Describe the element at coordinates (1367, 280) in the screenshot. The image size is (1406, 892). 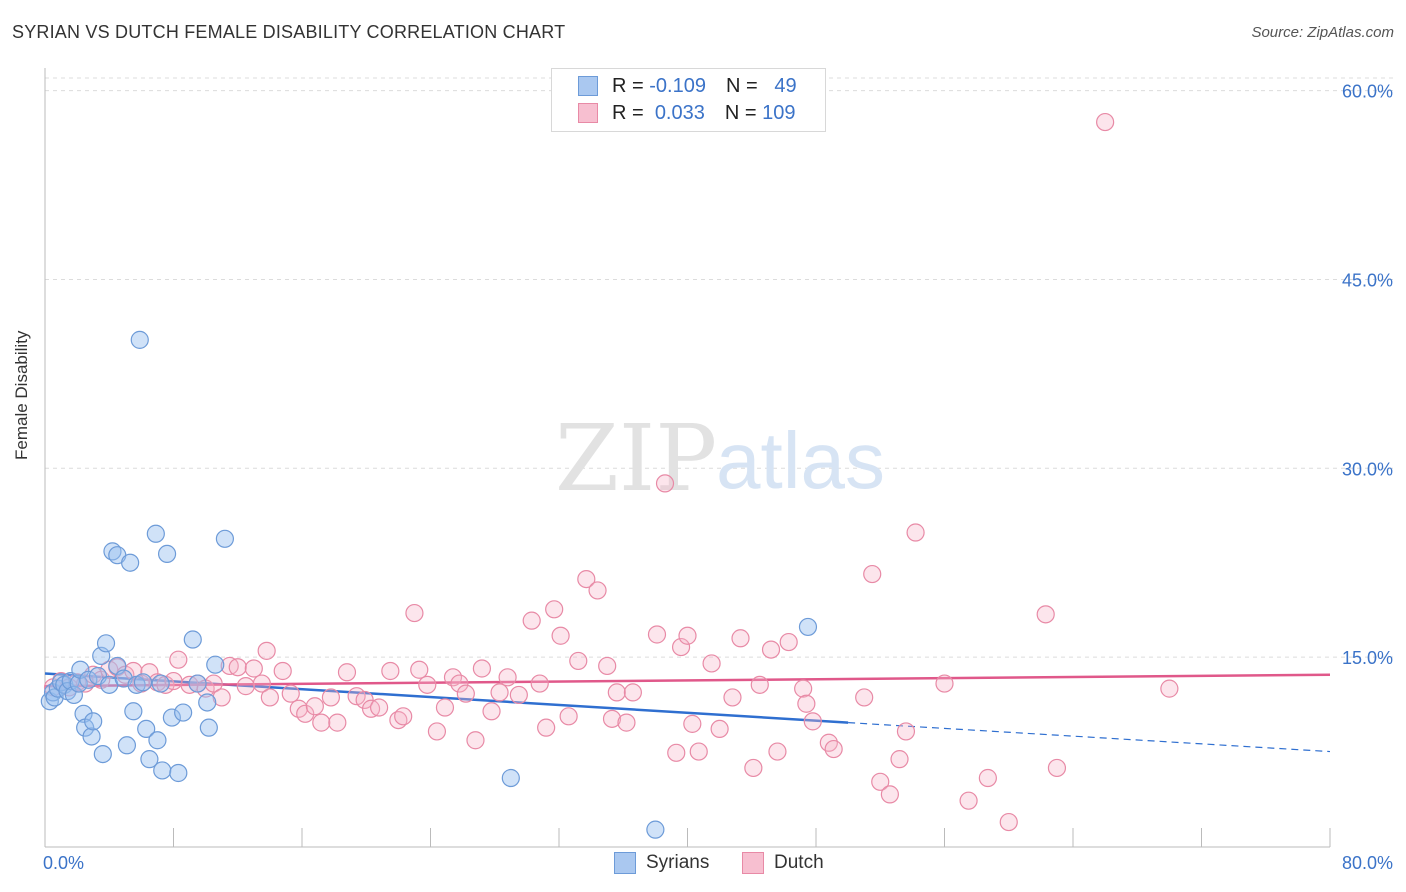
I see `y-tick-label: 45.0%` at that location.